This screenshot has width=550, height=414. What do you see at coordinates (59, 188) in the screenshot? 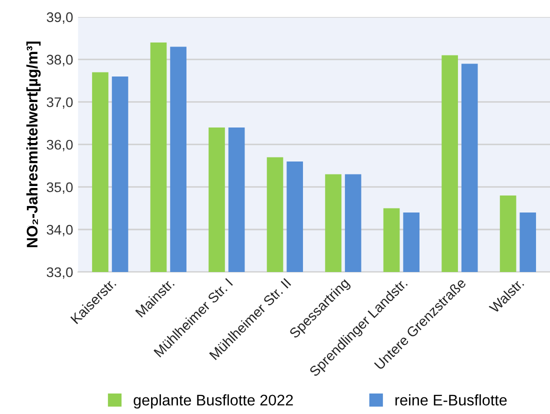
I see `y-tick-label: 35,0` at bounding box center [59, 188].